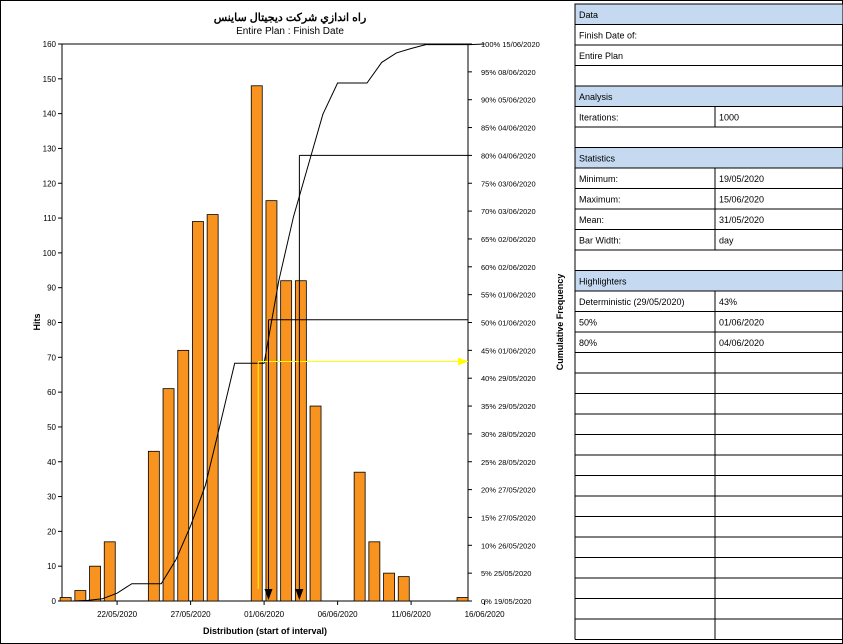  What do you see at coordinates (51, 288) in the screenshot?
I see `y-tick-label: 90` at bounding box center [51, 288].